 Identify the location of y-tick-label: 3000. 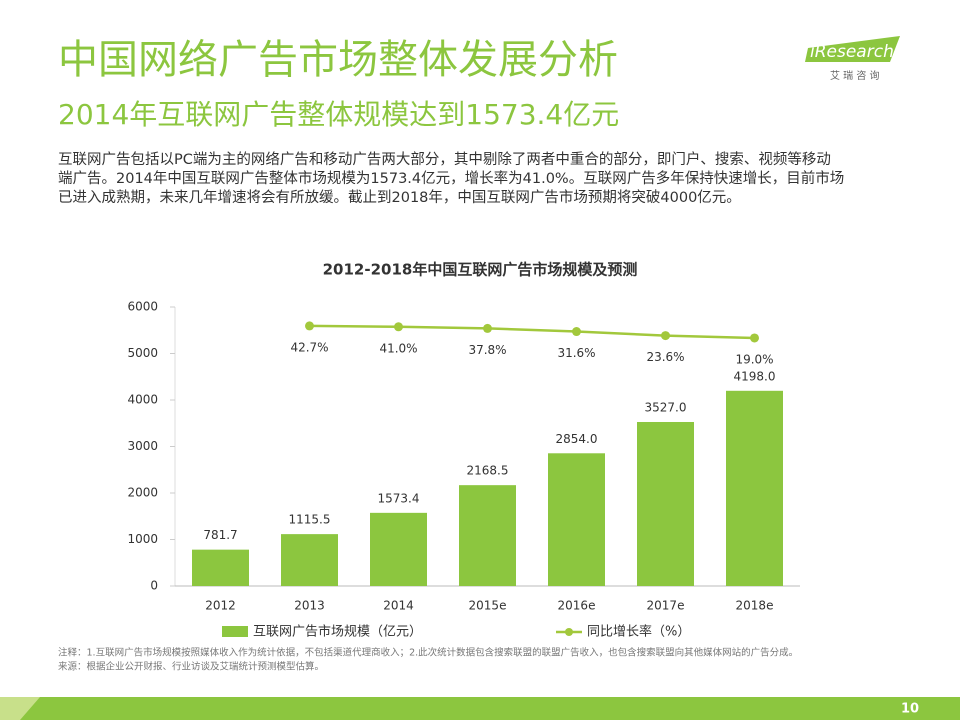
(142, 446).